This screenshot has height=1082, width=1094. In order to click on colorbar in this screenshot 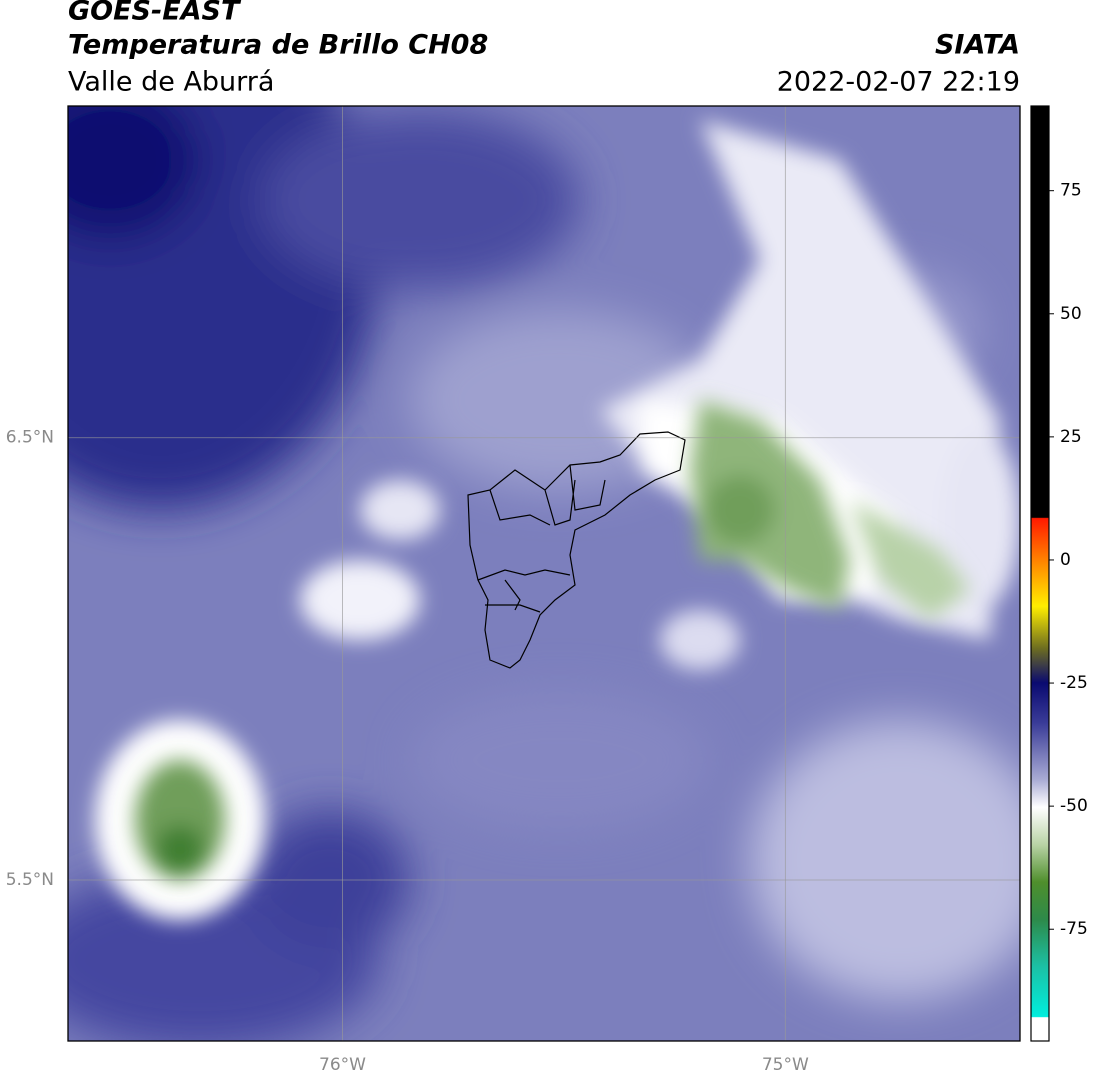, I will do `click(1040, 573)`.